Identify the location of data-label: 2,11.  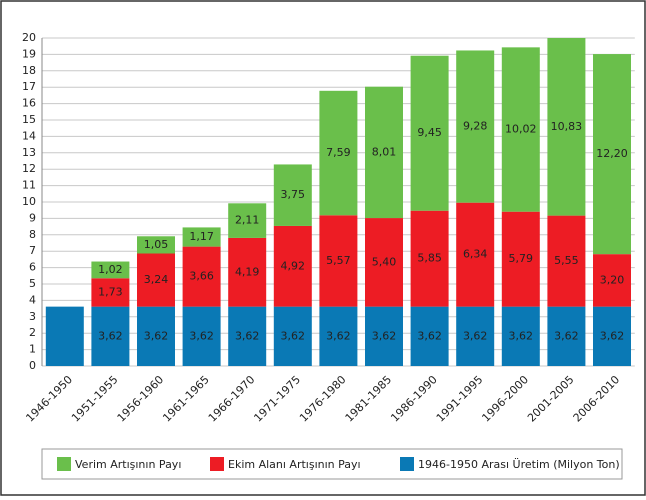
(247, 220).